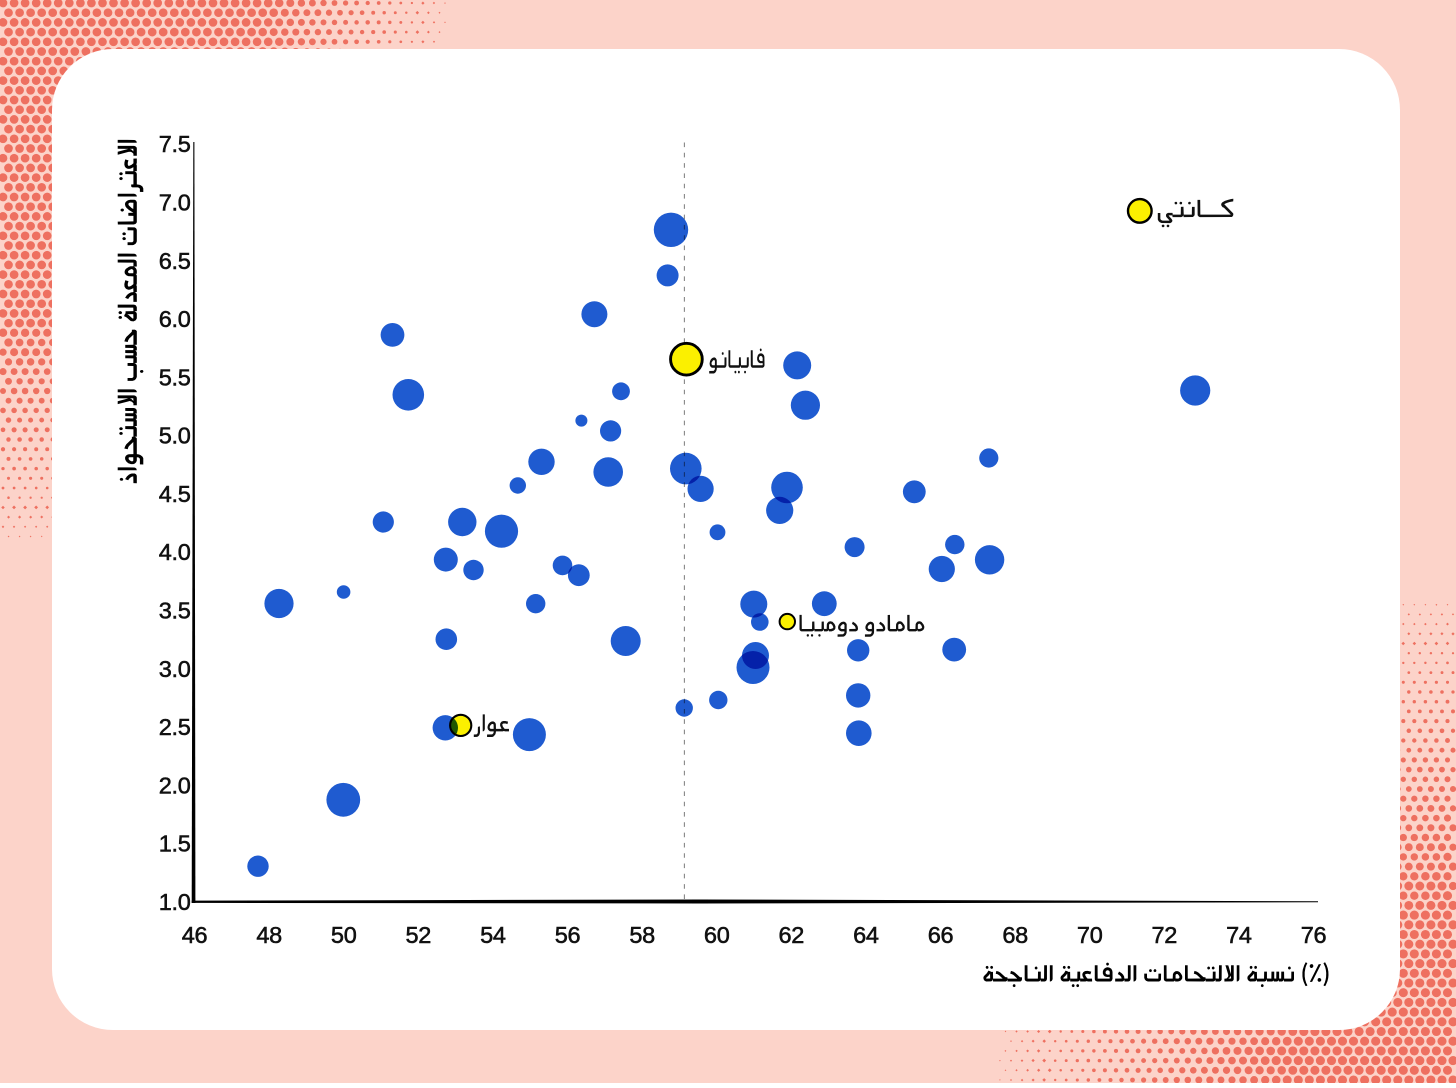  I want to click on svg-text: 50, so click(344, 935).